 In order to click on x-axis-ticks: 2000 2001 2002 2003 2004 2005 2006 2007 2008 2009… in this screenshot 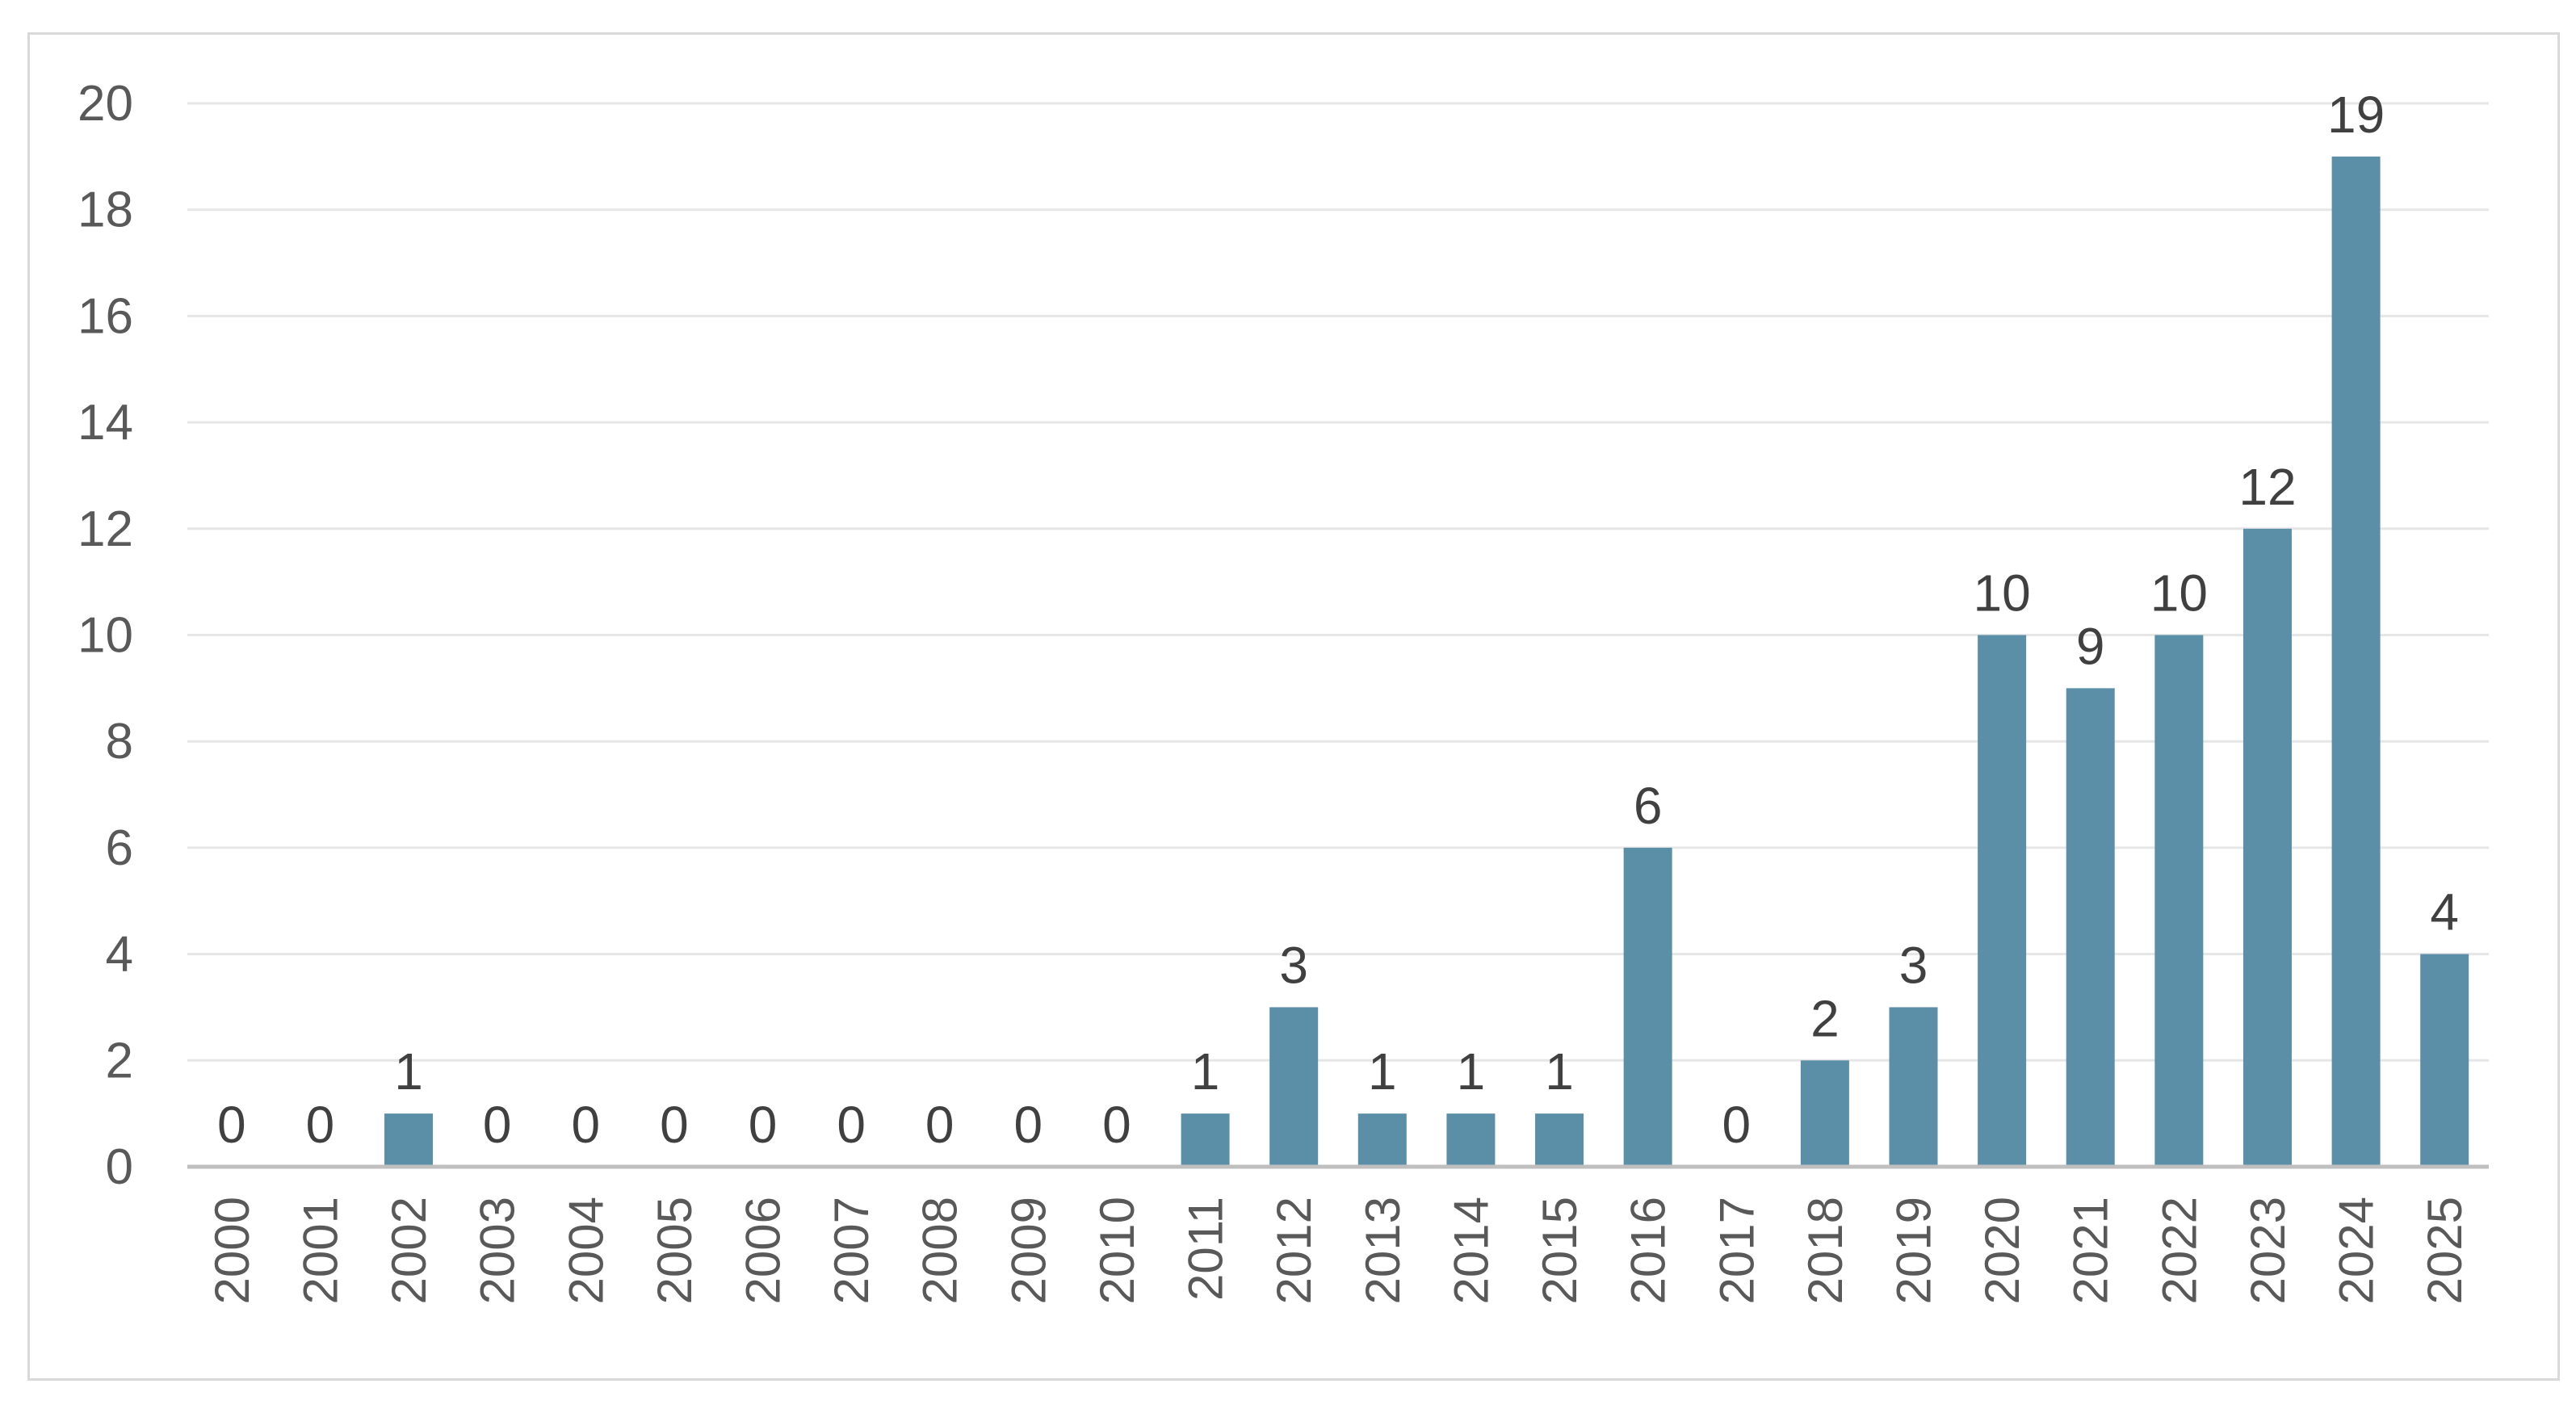, I will do `click(1338, 1250)`.